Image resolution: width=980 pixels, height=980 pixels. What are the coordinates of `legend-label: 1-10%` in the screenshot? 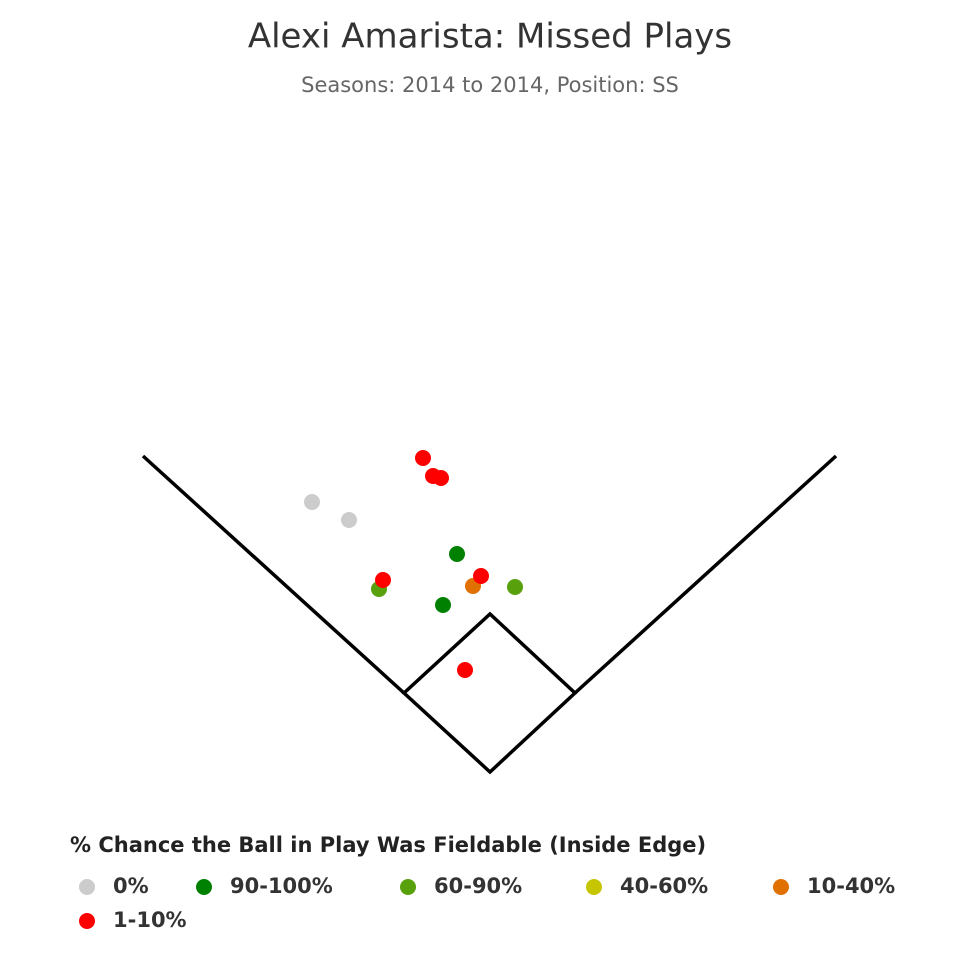 It's located at (150, 920).